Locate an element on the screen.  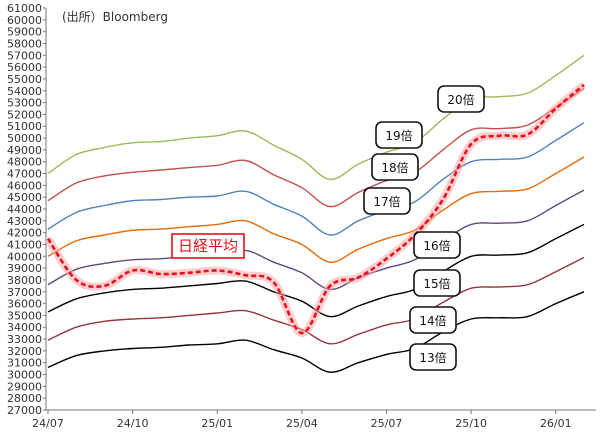
per-label: 19倍 is located at coordinates (398, 135).